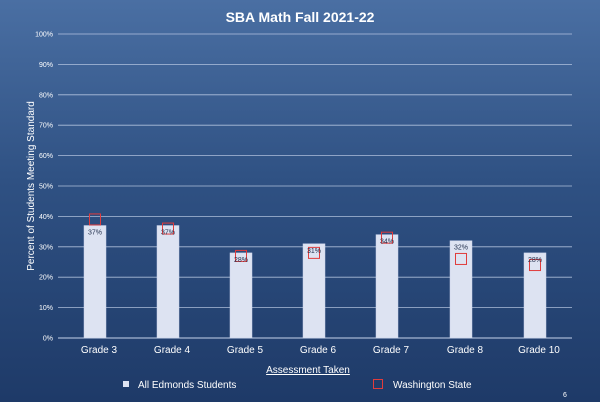  I want to click on x-axis-title: Assessment Taken, so click(308, 370).